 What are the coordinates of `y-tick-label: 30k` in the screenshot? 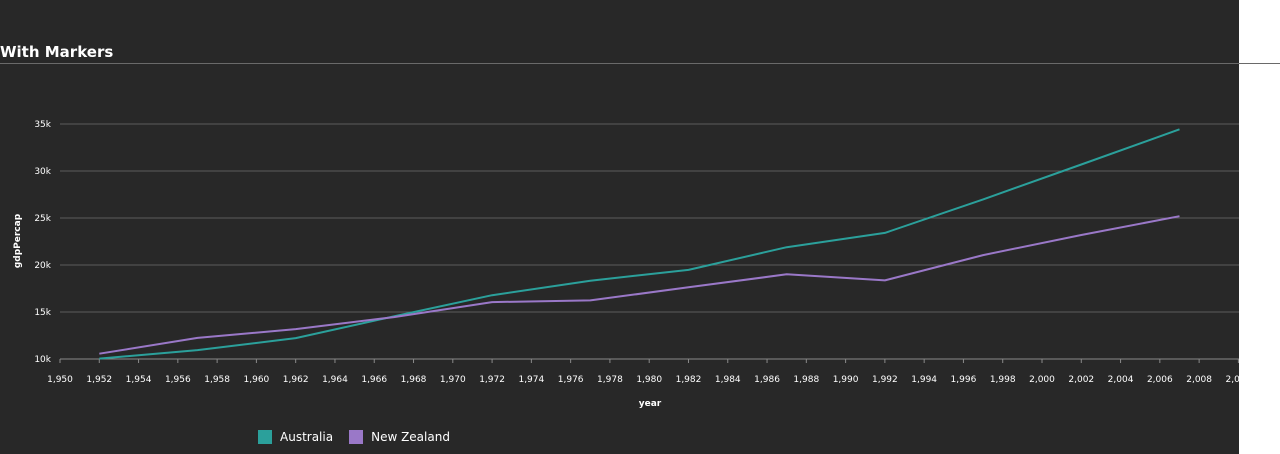 It's located at (42, 172).